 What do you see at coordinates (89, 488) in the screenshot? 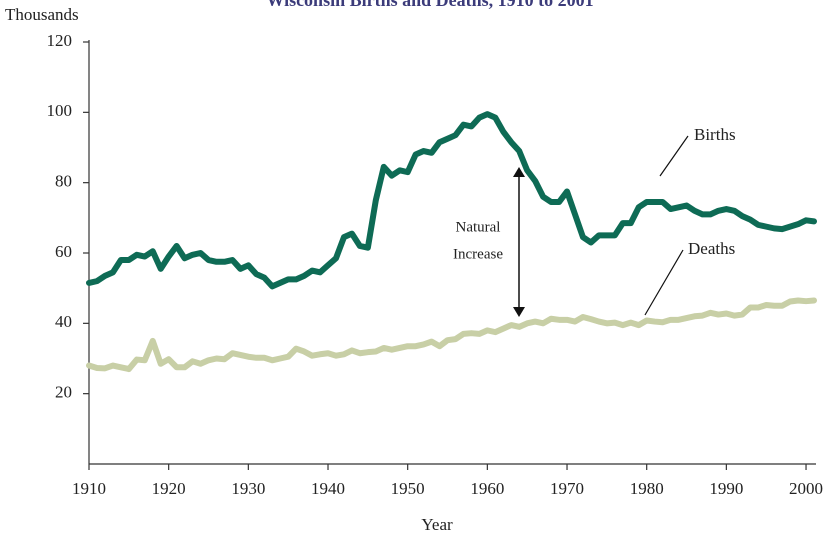
I see `x-tick-label: 1910` at bounding box center [89, 488].